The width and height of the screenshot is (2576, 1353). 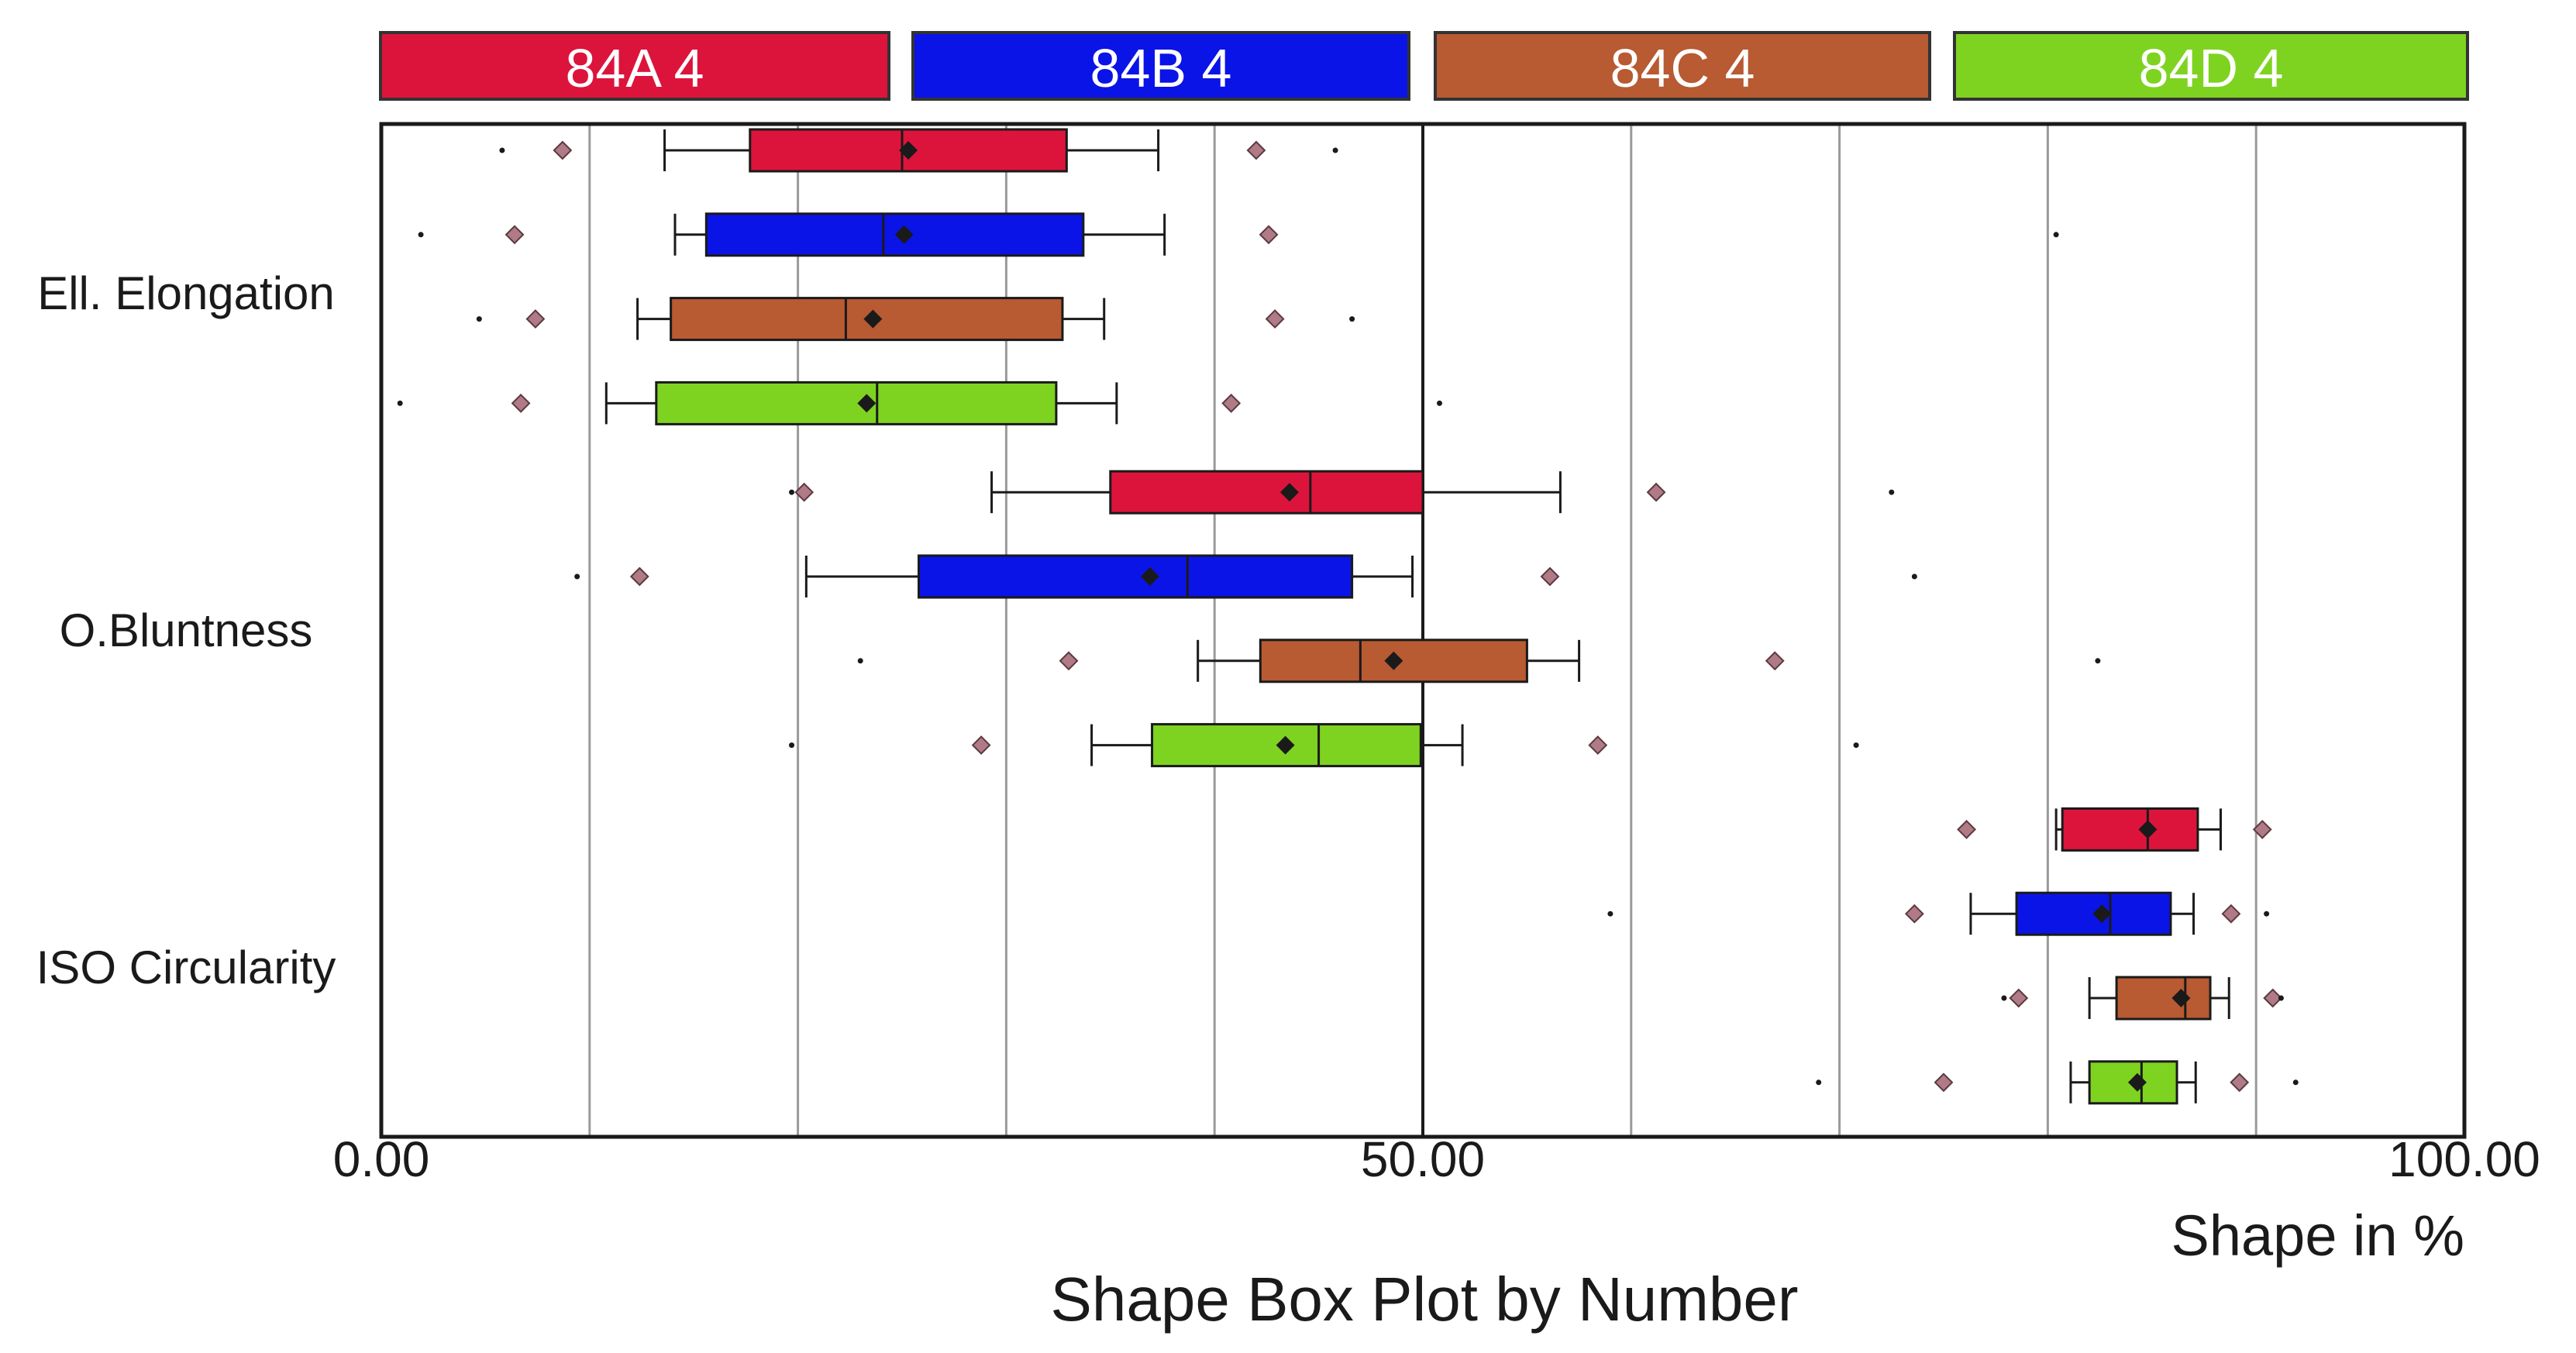 I want to click on legend-label: 84B 4, so click(x=1161, y=68).